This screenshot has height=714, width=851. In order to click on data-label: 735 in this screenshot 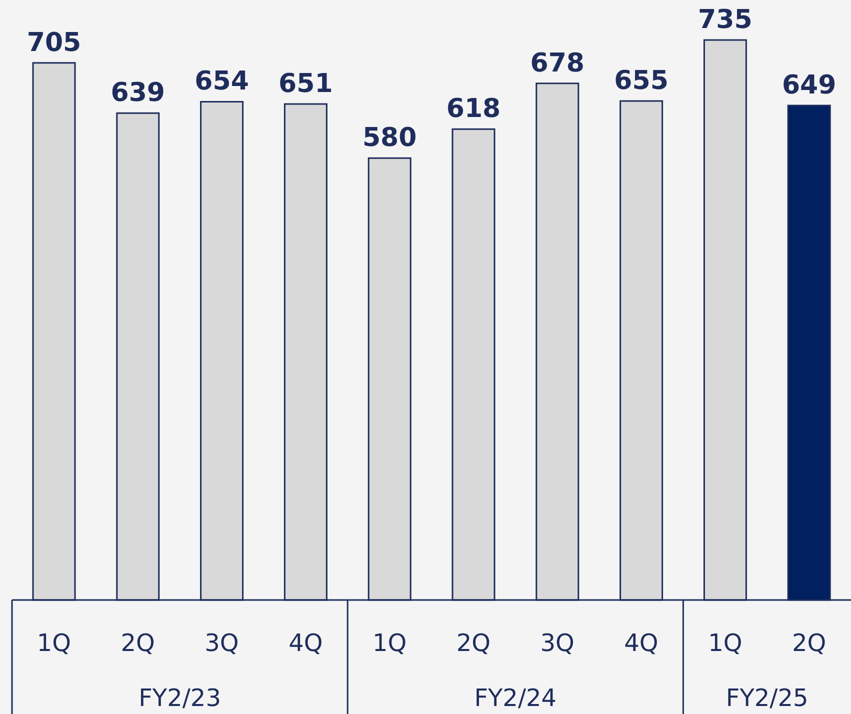, I will do `click(725, 20)`.